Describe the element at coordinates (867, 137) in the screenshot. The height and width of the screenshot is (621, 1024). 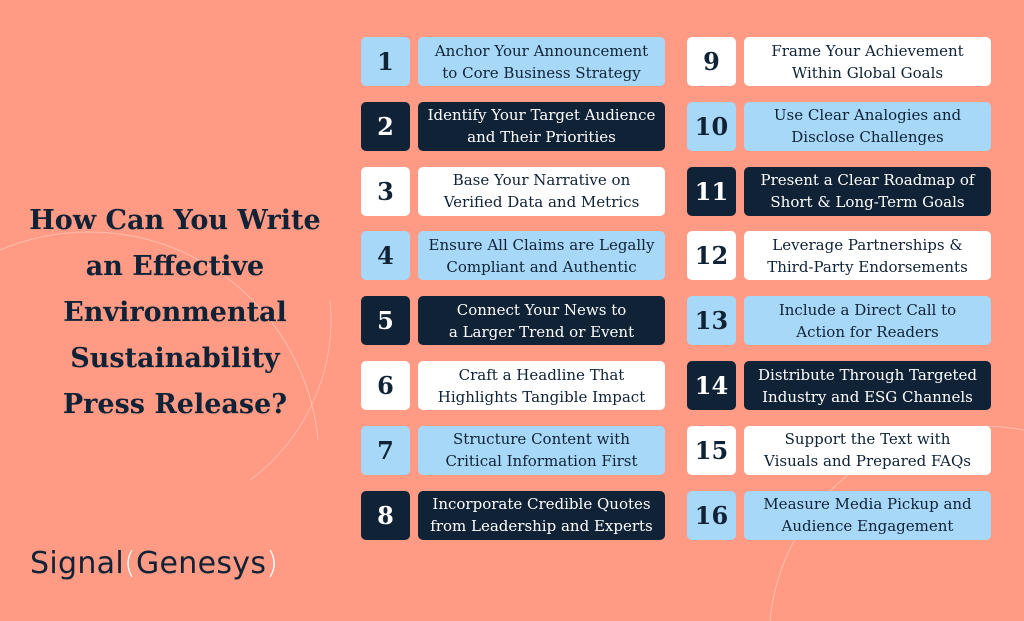
I see `tip-line: Disclose Challenges` at that location.